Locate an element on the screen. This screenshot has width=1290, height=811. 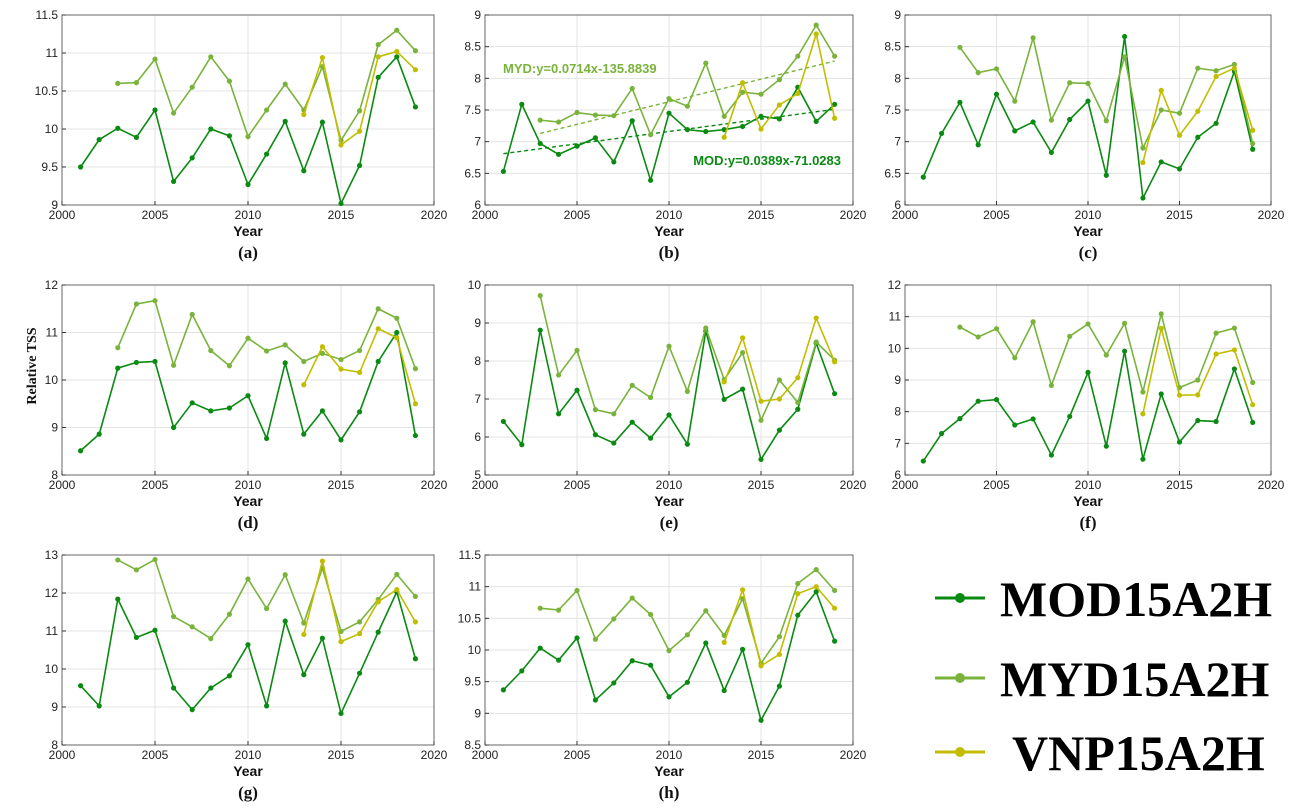
y-tick-label: 9.5 is located at coordinates (49, 167).